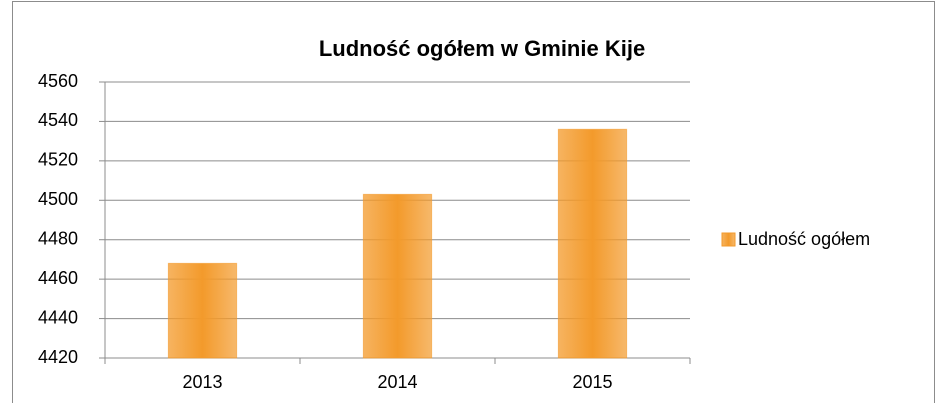 The image size is (936, 403). What do you see at coordinates (58, 278) in the screenshot?
I see `y-tick-label: 4460` at bounding box center [58, 278].